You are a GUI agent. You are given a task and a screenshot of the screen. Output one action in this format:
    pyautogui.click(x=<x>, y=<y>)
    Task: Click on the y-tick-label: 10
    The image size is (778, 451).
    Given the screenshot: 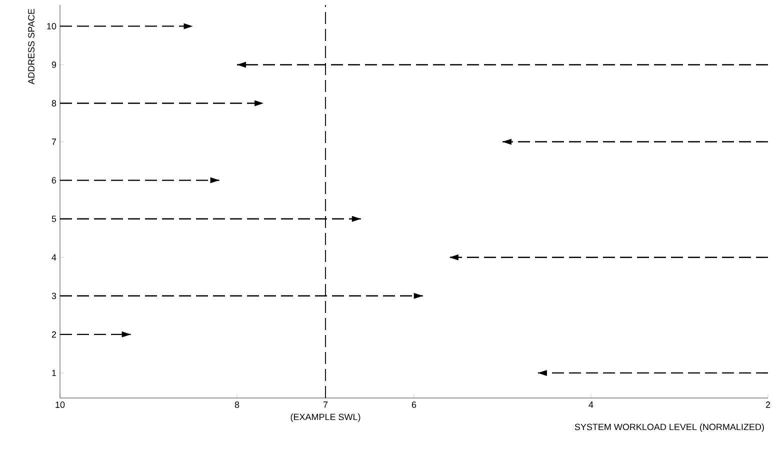 What is the action you would take?
    pyautogui.click(x=51, y=26)
    